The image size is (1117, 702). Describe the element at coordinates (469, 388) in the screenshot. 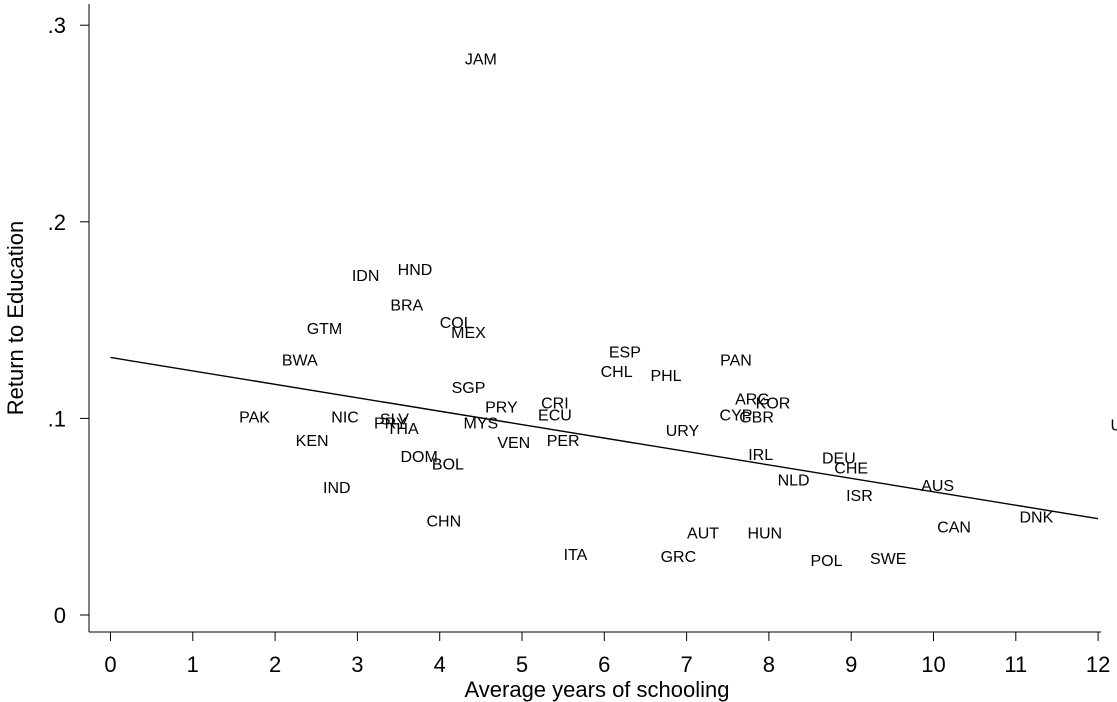

I see `data-point-sgp: SGP` at that location.